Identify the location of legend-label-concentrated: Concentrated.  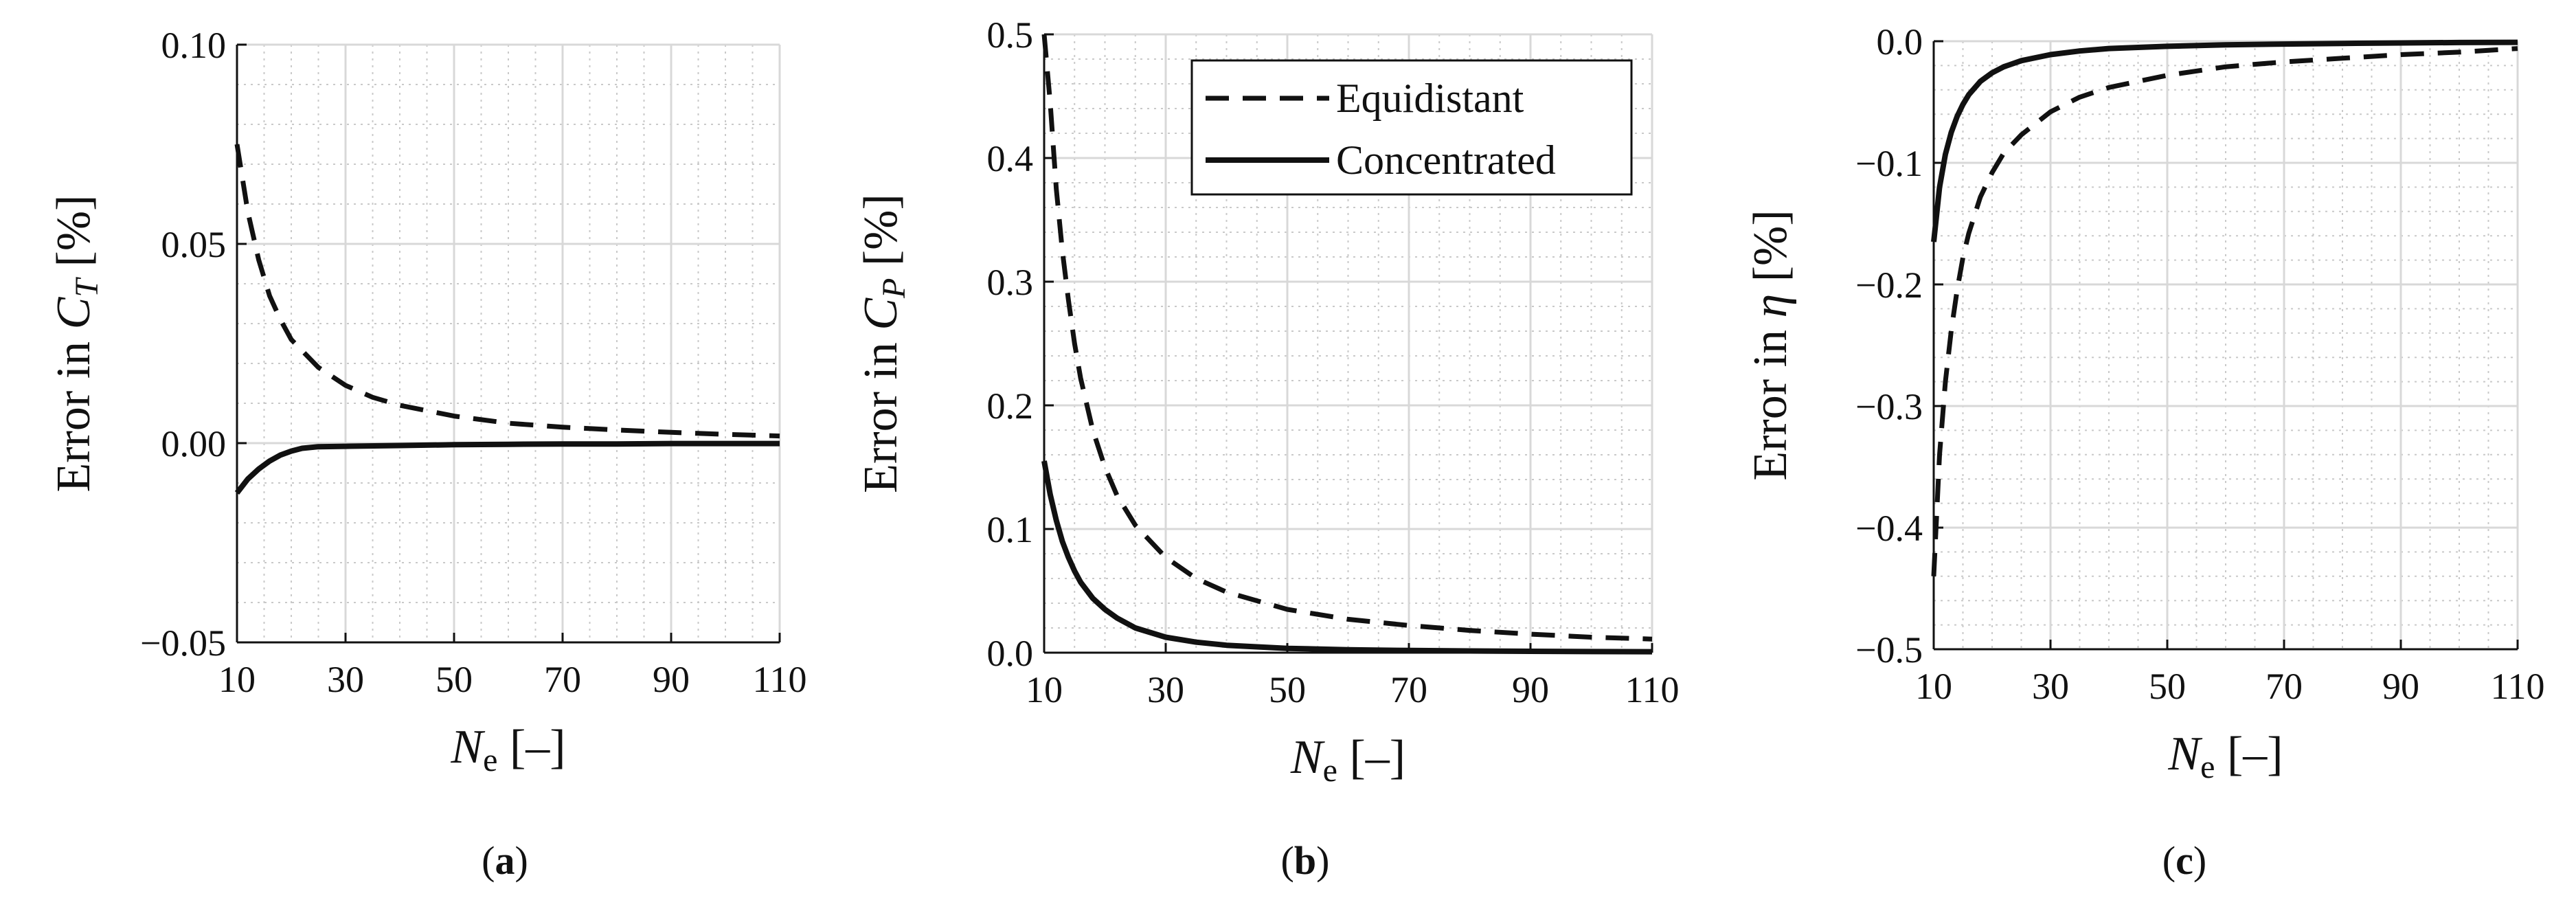
(1446, 160).